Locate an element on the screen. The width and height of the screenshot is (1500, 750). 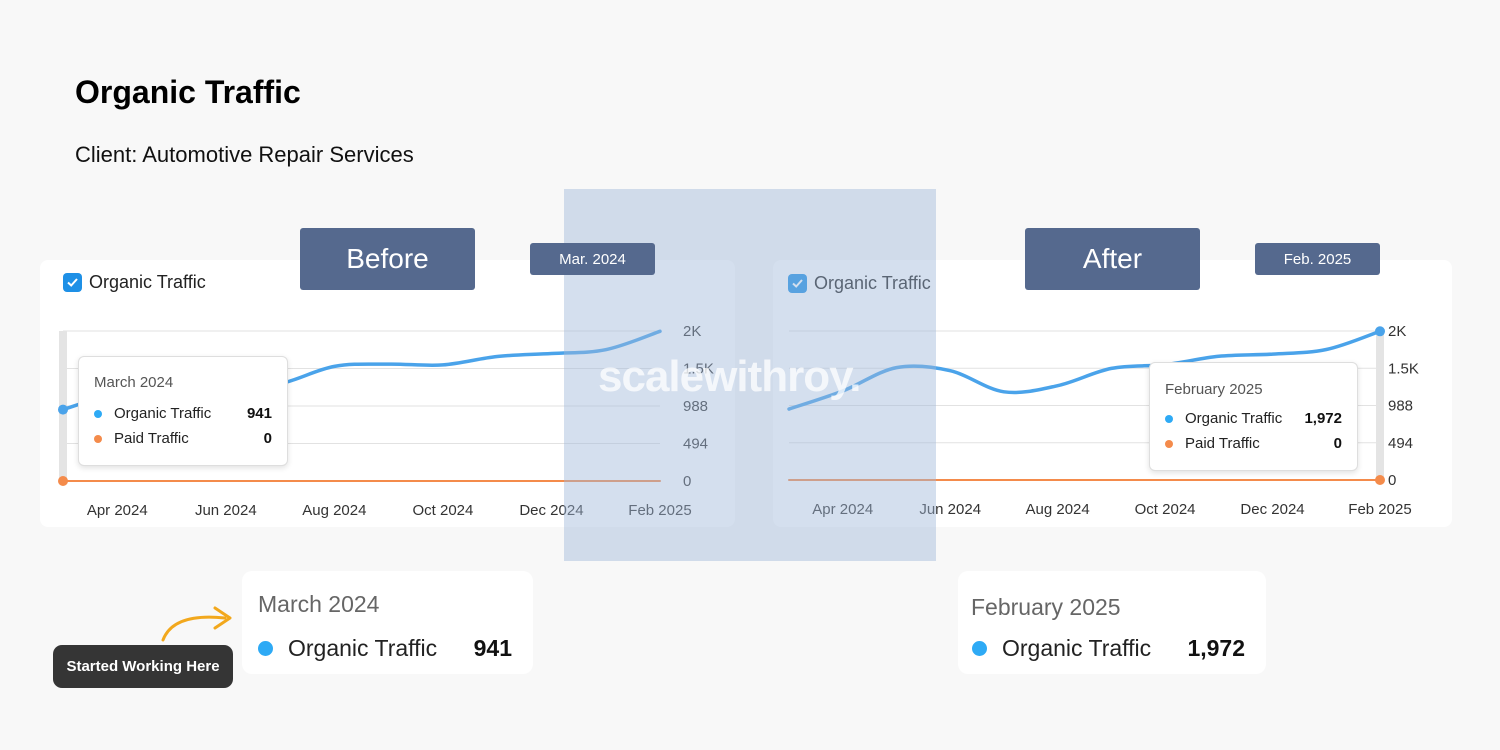
watermark: scalewithroy. is located at coordinates (730, 376).